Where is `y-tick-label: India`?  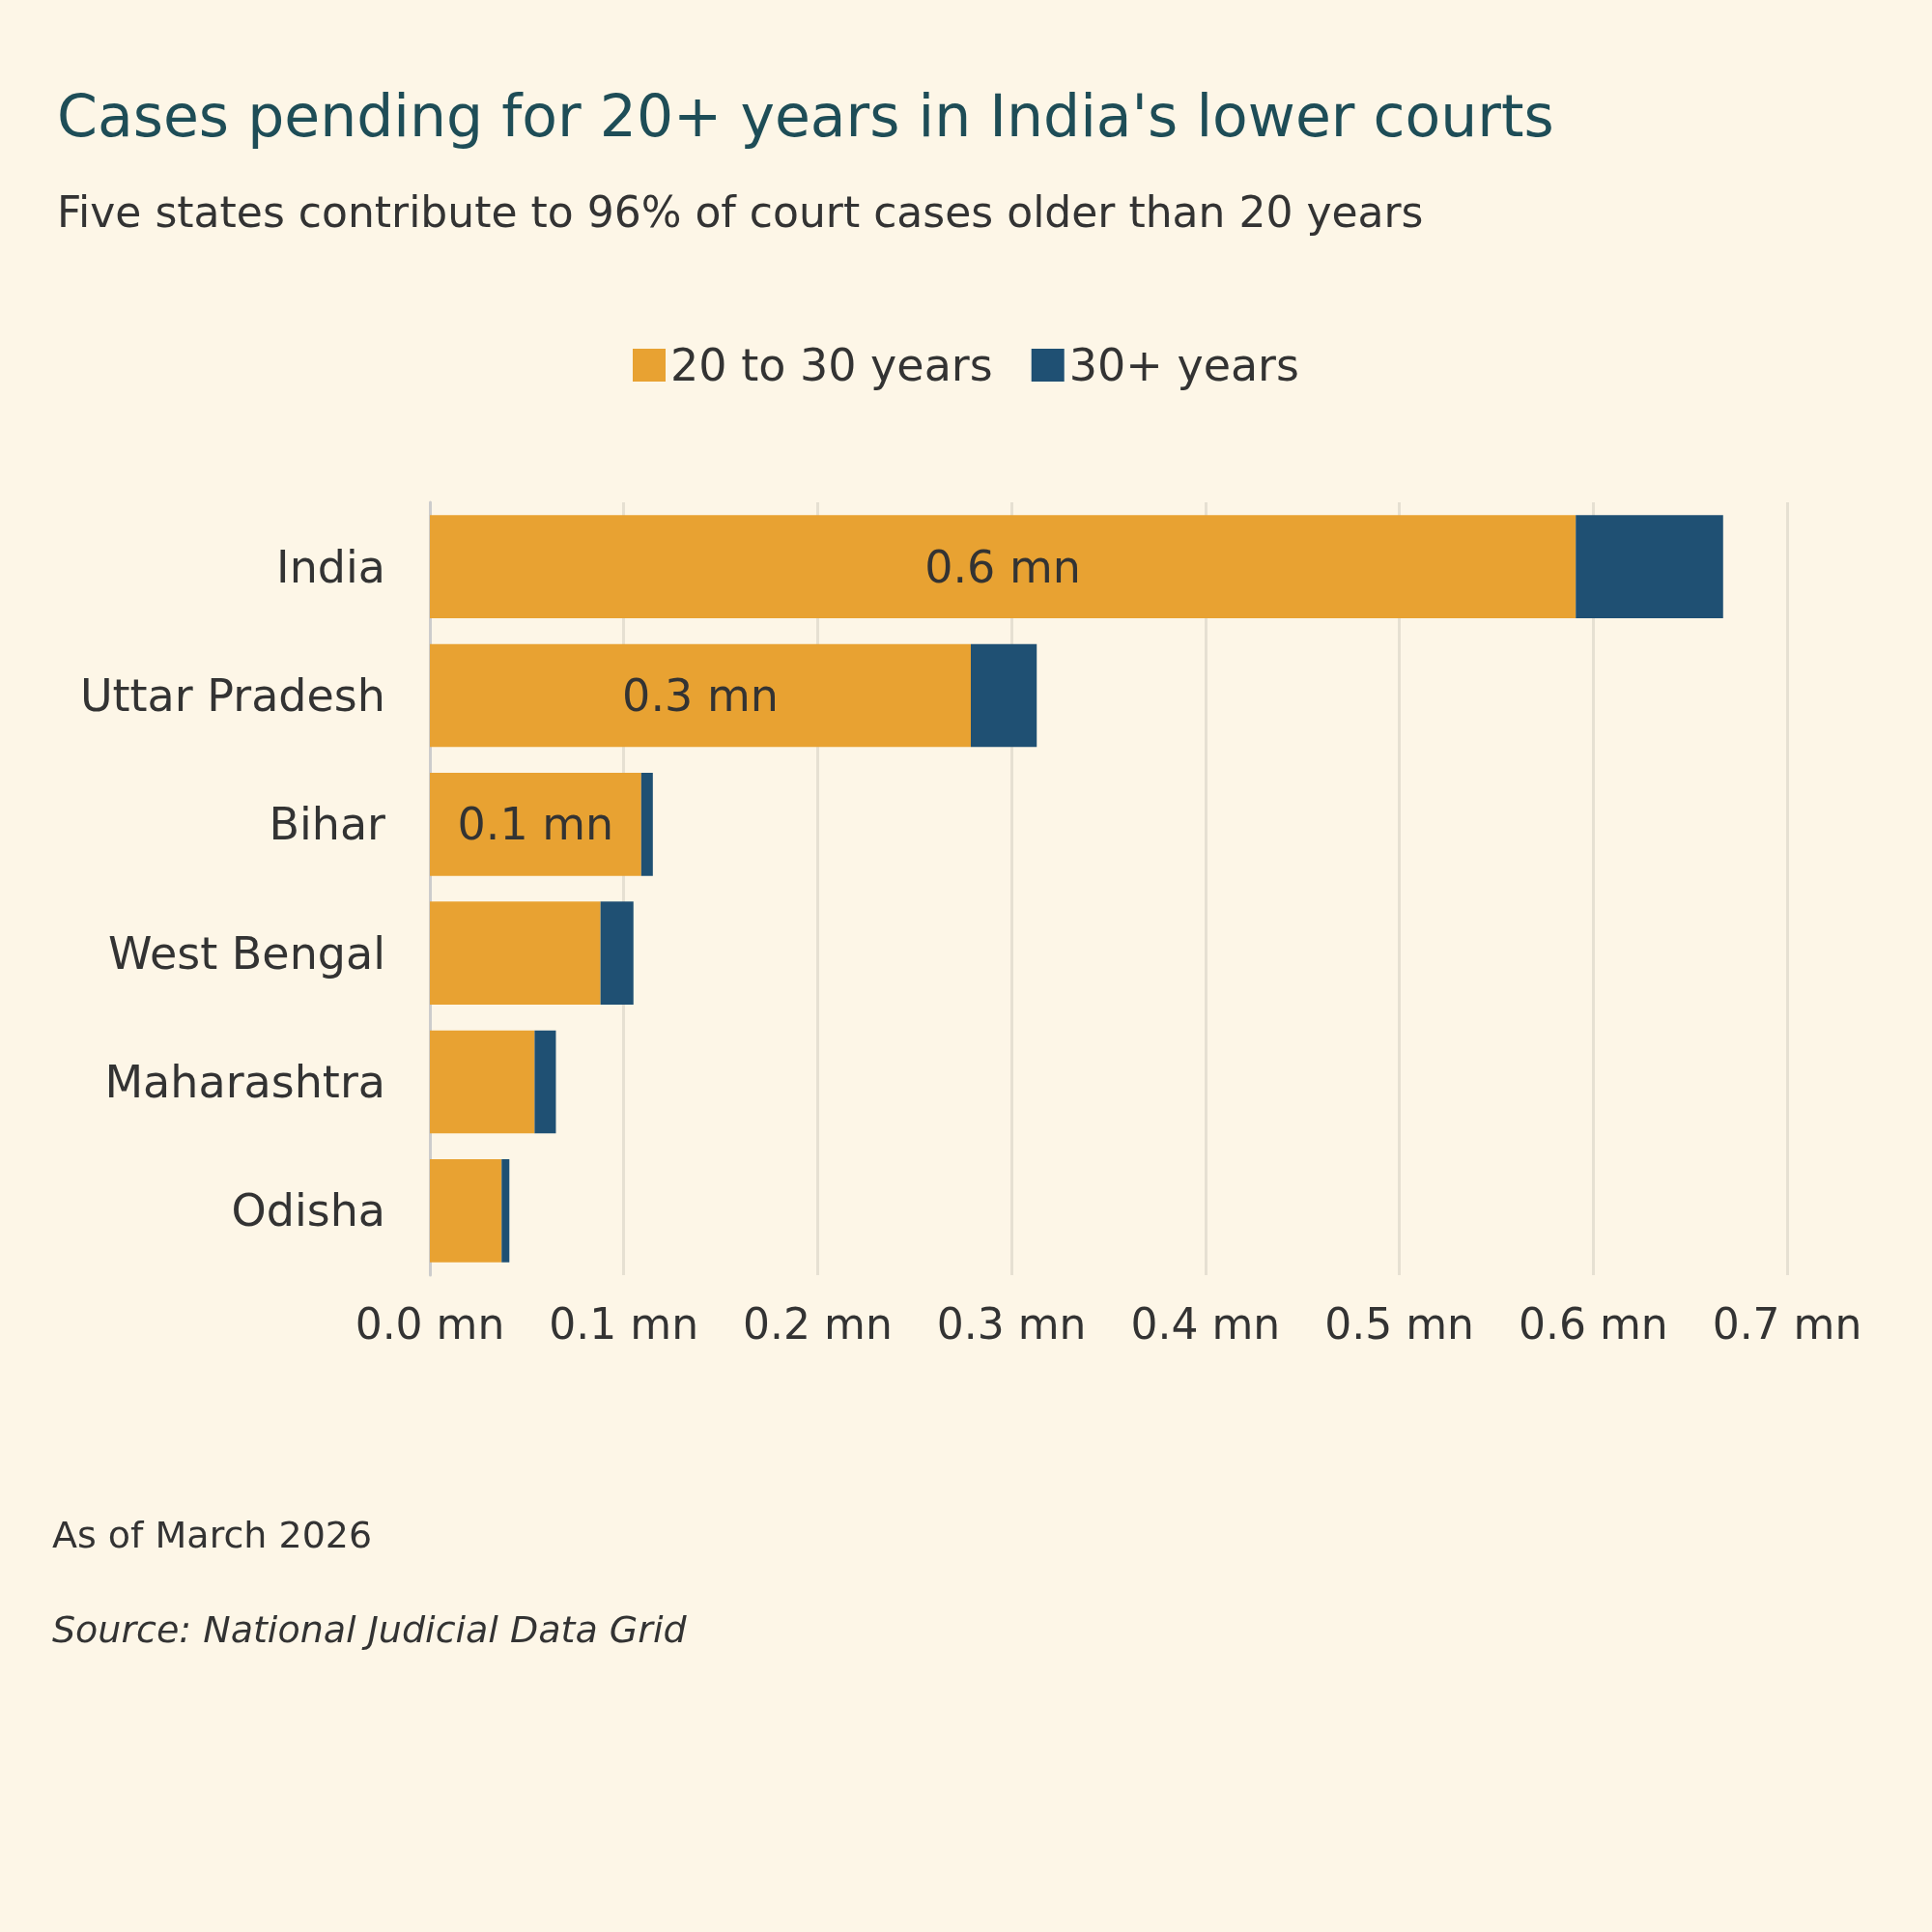 y-tick-label: India is located at coordinates (330, 566).